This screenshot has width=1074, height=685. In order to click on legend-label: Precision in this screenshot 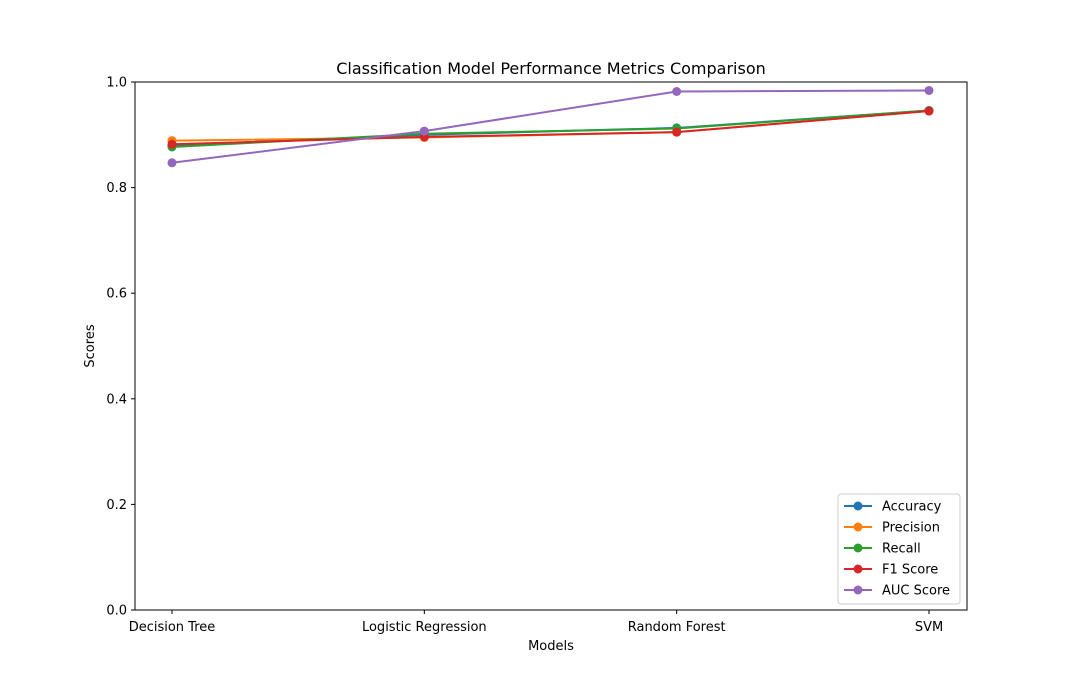, I will do `click(911, 528)`.